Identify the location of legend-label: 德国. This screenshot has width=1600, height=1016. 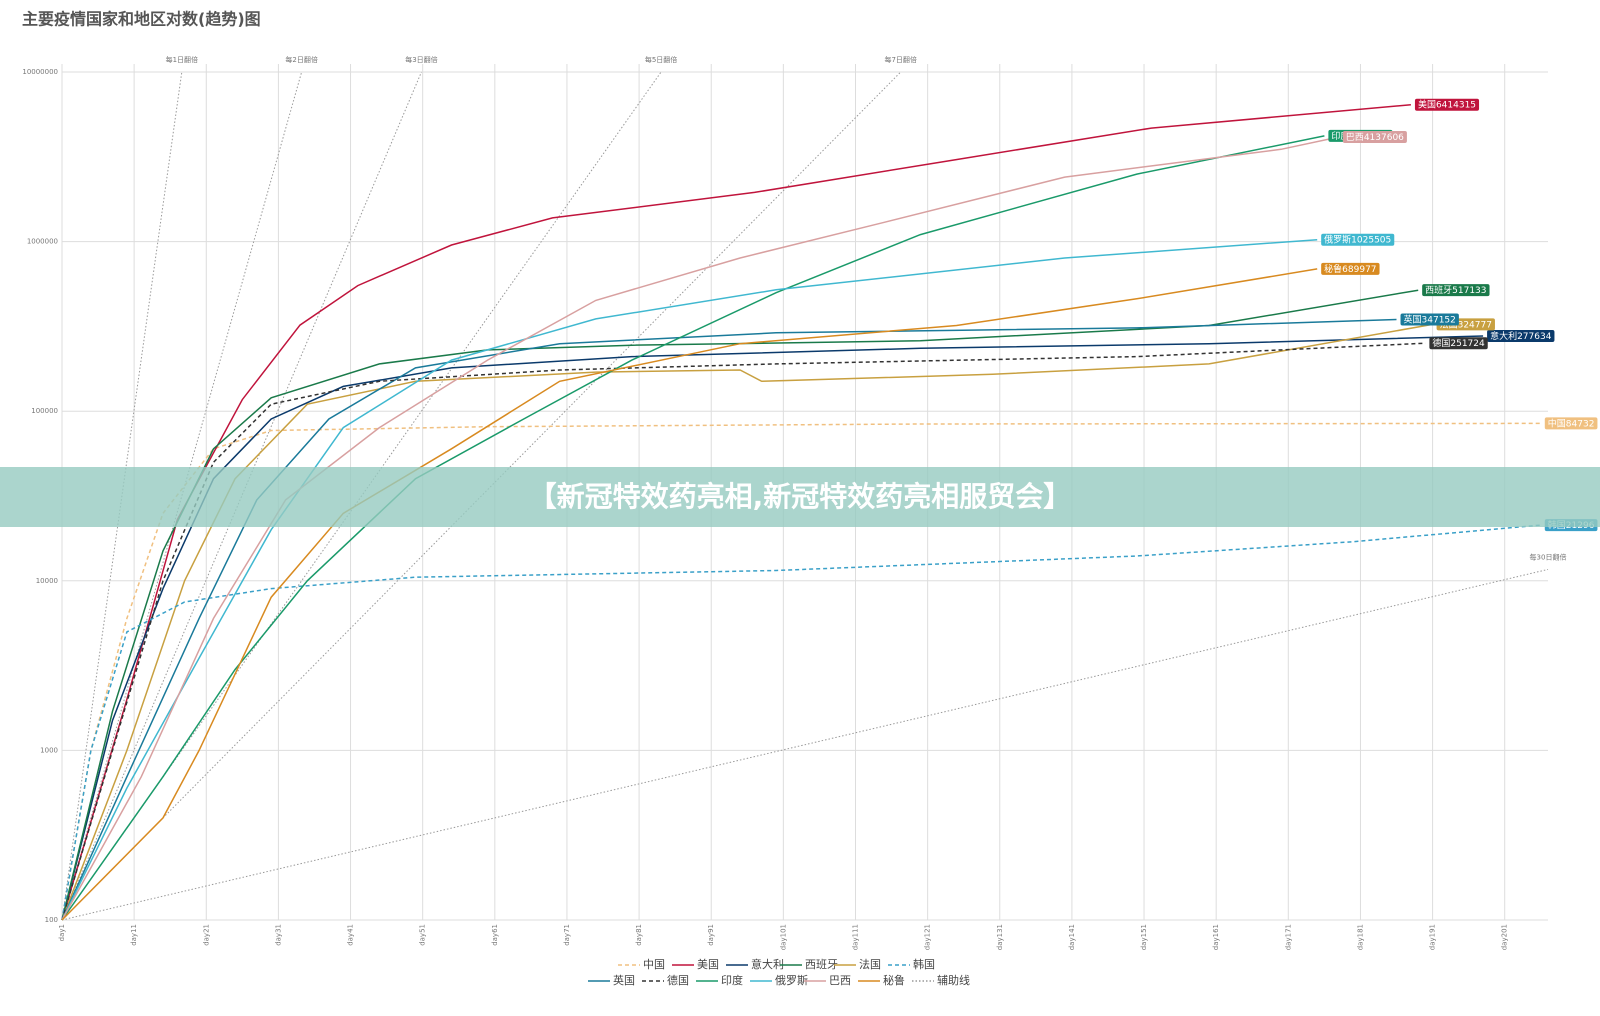
(678, 980).